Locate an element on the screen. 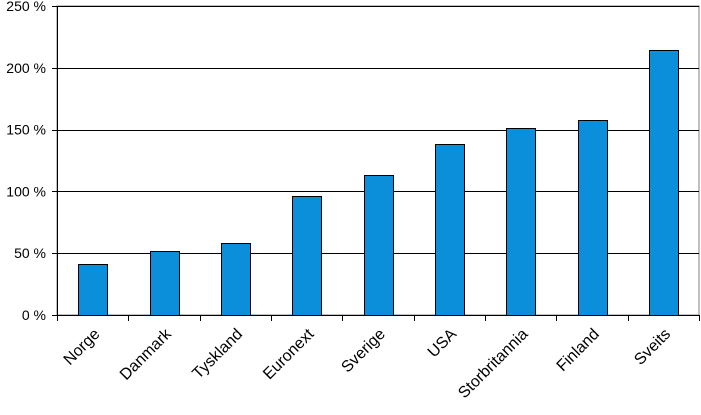 The width and height of the screenshot is (701, 415). y-tick-label-3: 150 % is located at coordinates (26, 130).